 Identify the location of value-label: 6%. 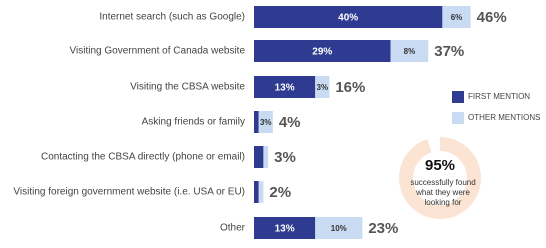
(457, 17).